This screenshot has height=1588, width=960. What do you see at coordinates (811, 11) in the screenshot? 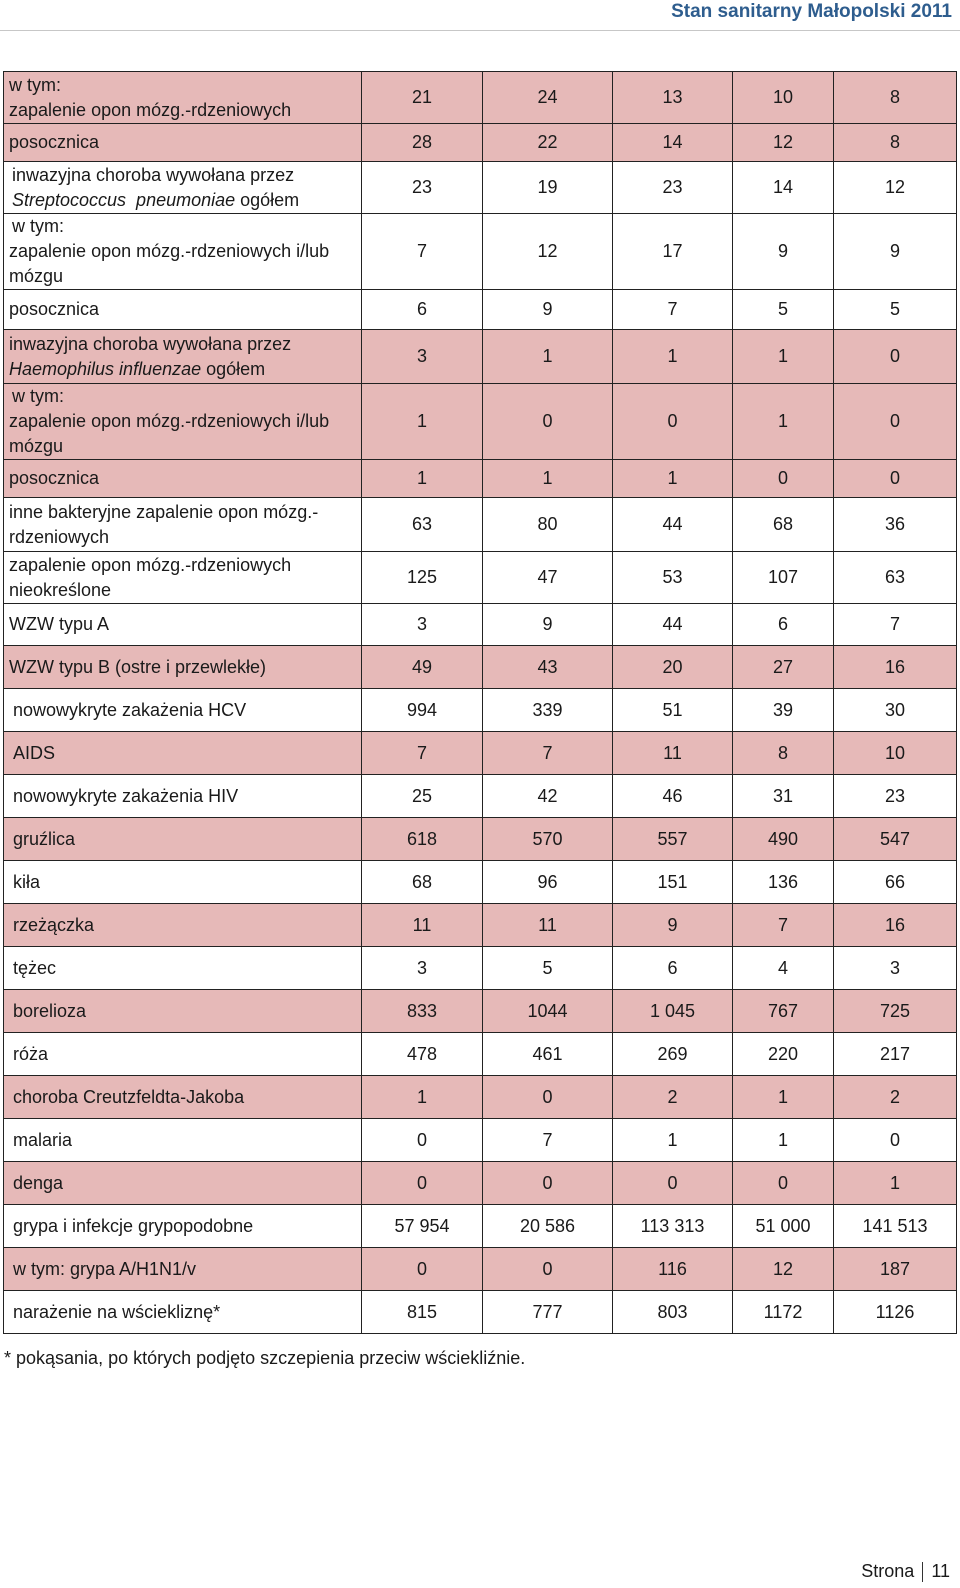
I see `running-header: Stan sanitarny Małopolski 2011` at bounding box center [811, 11].